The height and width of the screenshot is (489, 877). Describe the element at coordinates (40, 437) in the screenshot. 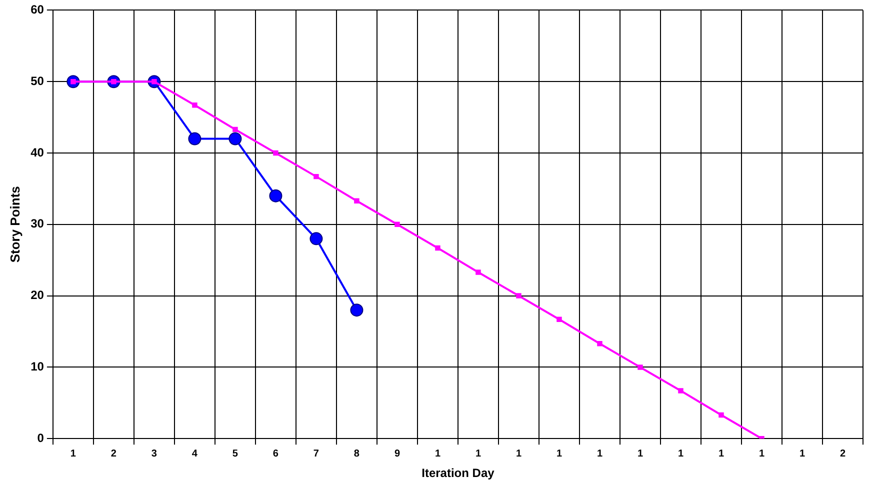

I see `y-tick-label: 0` at that location.